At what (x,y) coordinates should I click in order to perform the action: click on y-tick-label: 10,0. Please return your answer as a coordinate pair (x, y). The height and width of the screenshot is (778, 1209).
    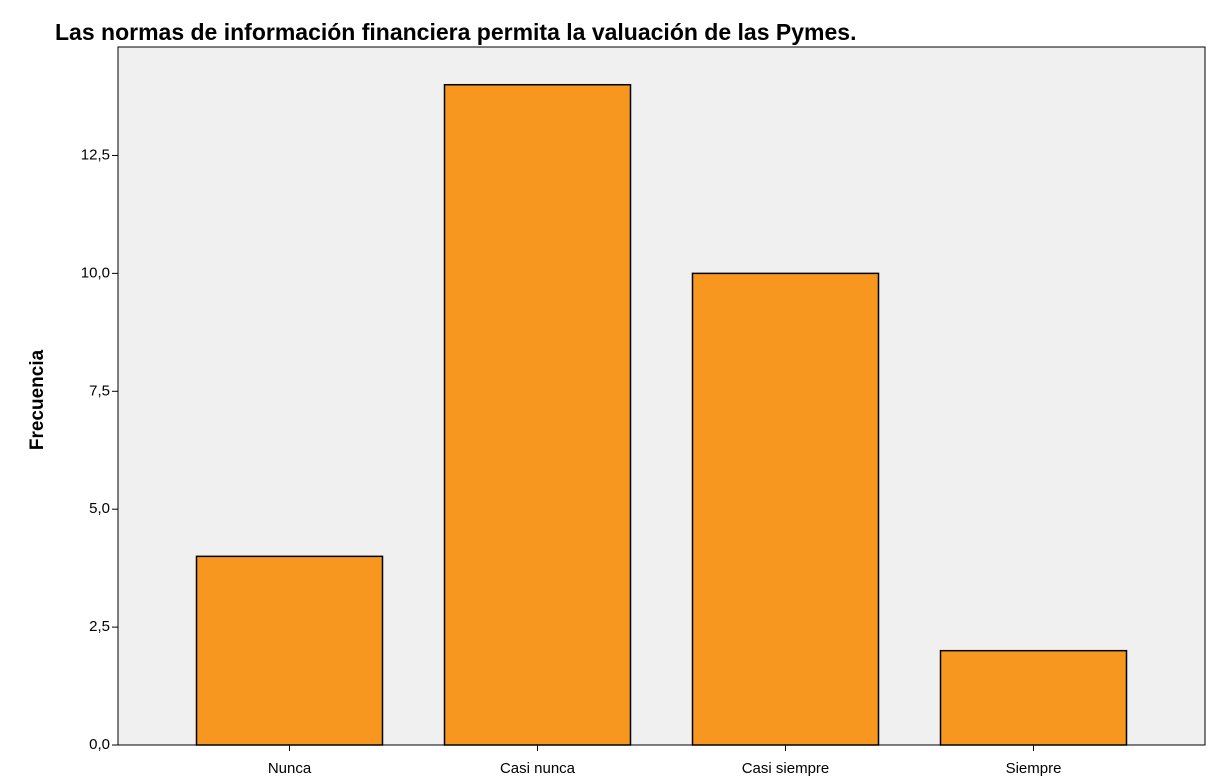
    Looking at the image, I should click on (95, 272).